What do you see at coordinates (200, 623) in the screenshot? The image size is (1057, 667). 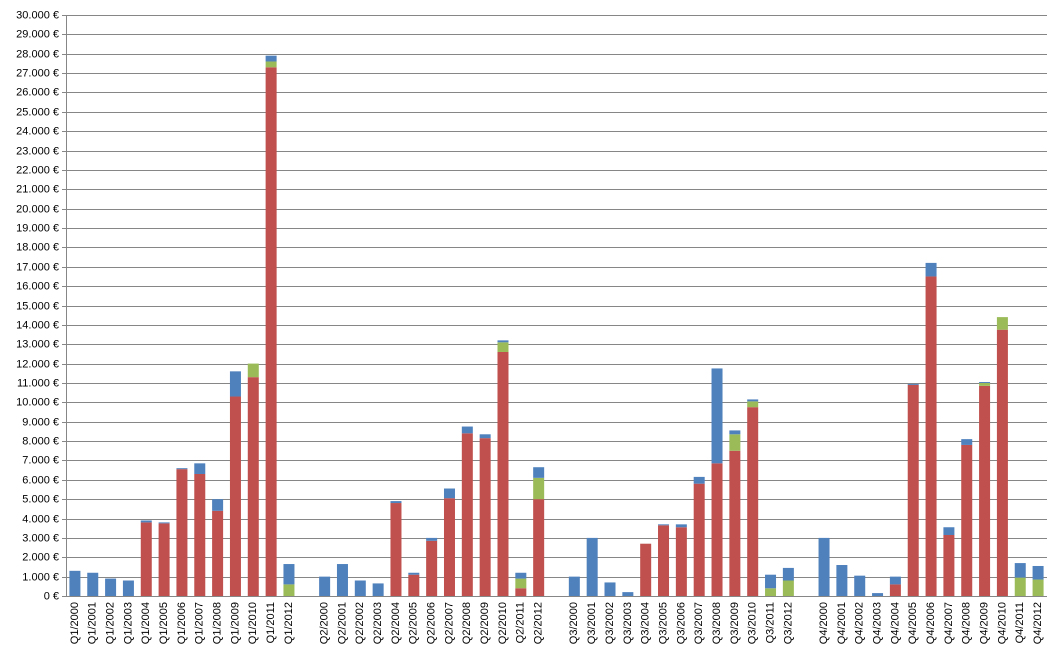 I see `x-tick-label: Q1/2007` at bounding box center [200, 623].